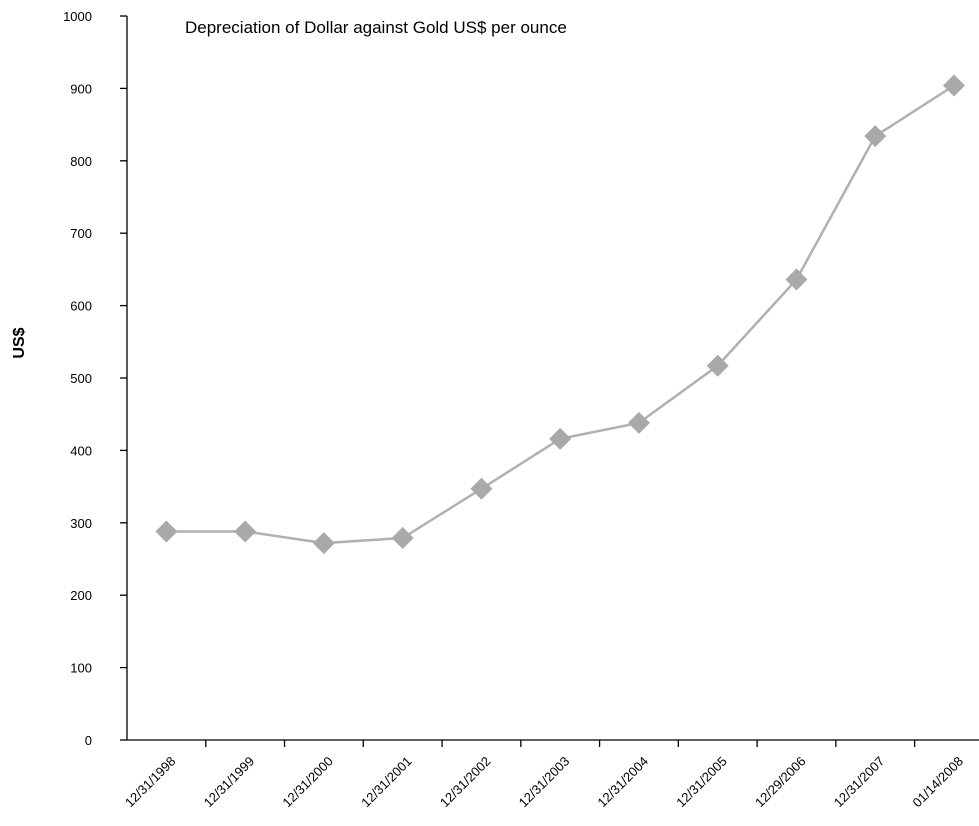  What do you see at coordinates (95, 378) in the screenshot?
I see `y-axis-ticks: 0 100 200 300 400 500 600 700 800 900 1000` at bounding box center [95, 378].